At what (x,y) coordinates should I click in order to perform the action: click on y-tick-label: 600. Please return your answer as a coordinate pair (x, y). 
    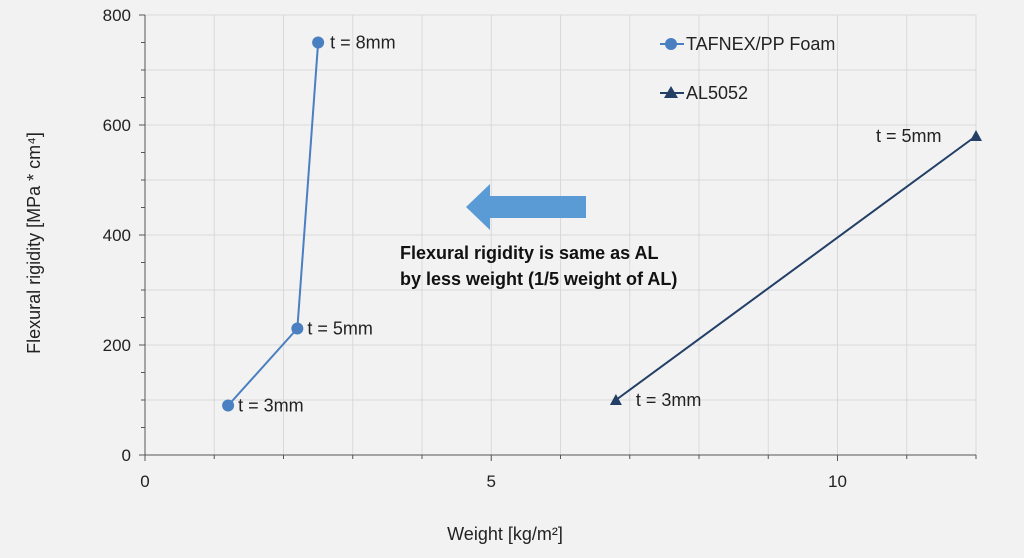
    Looking at the image, I should click on (117, 125).